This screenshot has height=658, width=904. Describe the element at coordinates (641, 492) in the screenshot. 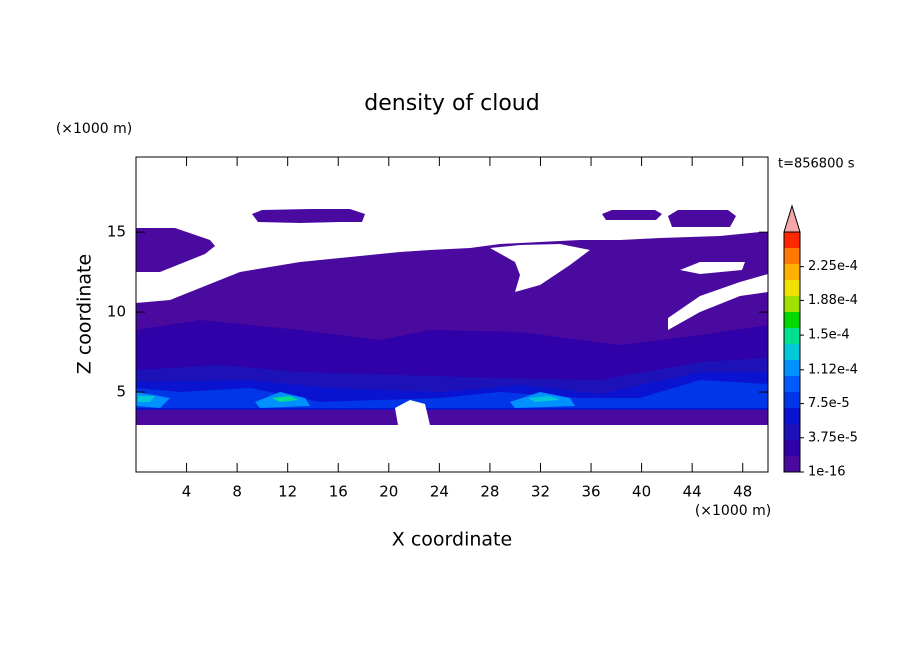

I see `x-tick-label: 40` at that location.